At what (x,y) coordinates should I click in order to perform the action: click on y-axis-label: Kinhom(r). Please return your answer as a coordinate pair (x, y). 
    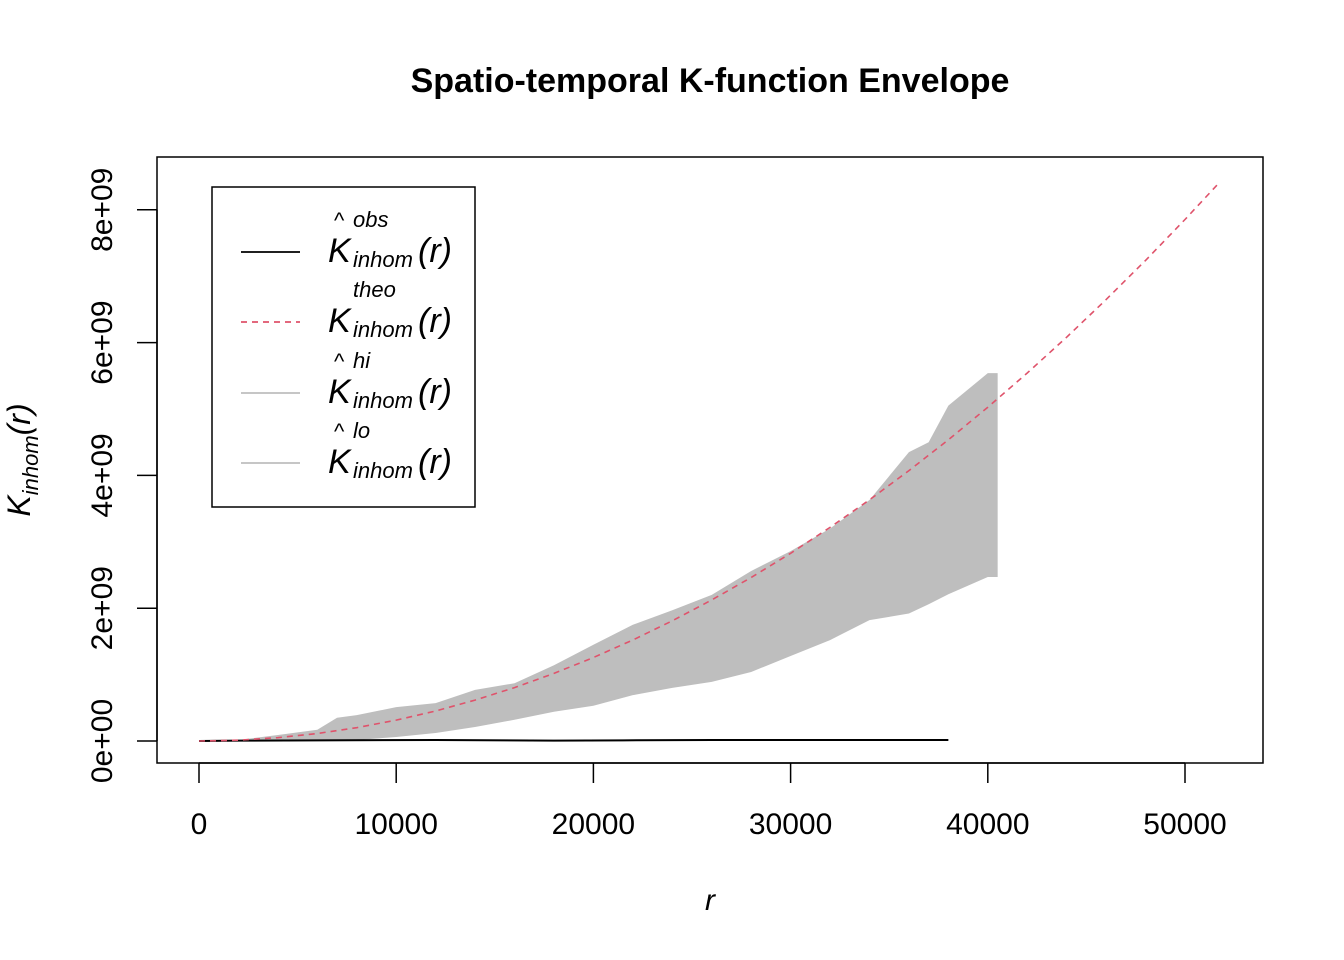
    Looking at the image, I should click on (22, 459).